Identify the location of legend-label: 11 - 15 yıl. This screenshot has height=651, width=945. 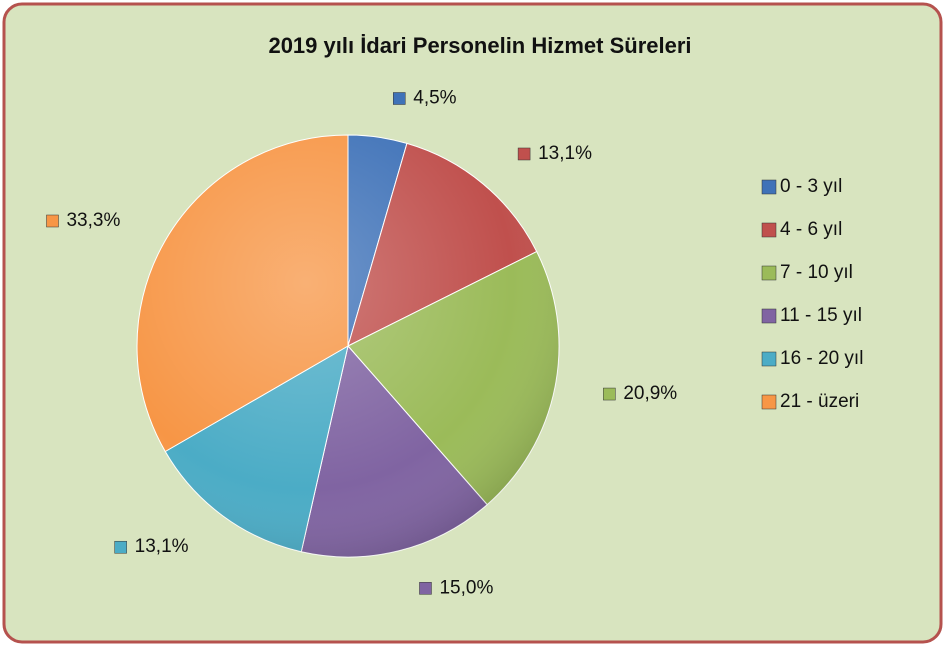
(821, 315).